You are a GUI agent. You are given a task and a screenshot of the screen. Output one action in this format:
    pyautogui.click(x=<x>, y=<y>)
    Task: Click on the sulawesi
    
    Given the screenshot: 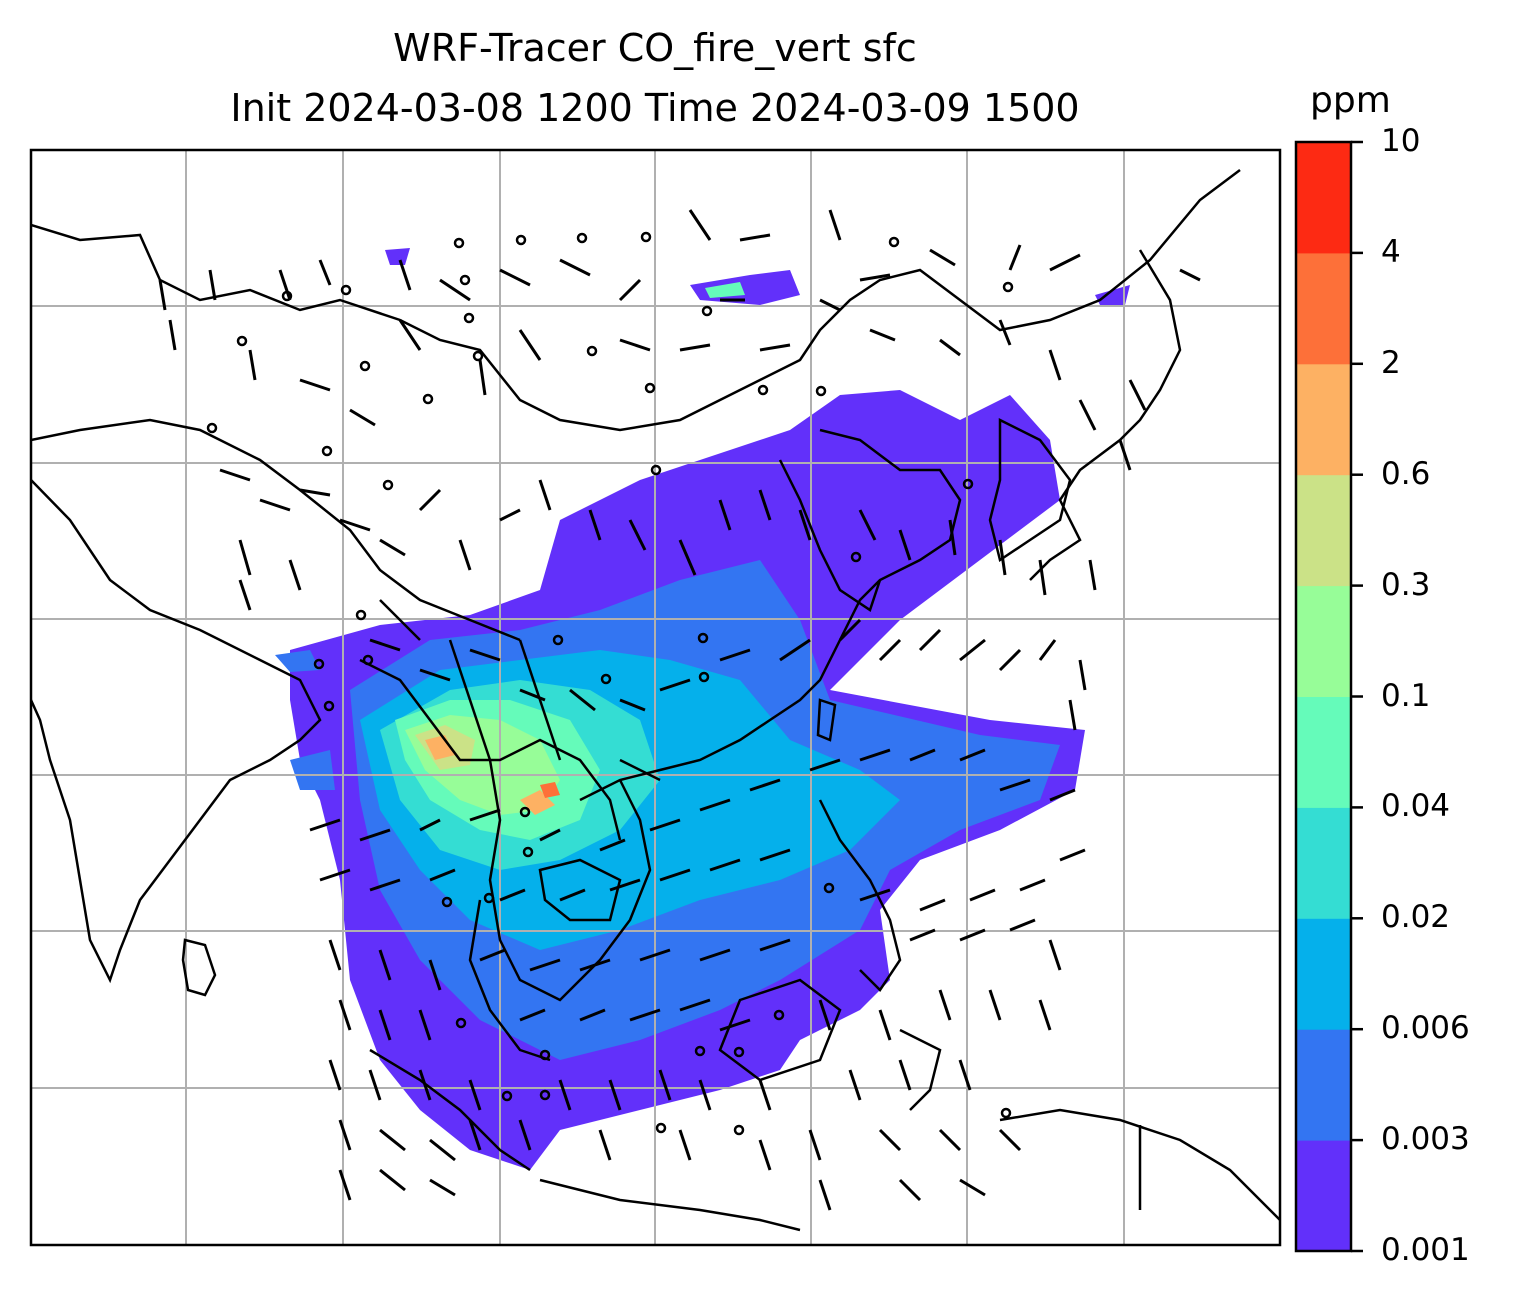 What is the action you would take?
    pyautogui.click(x=920, y=1069)
    